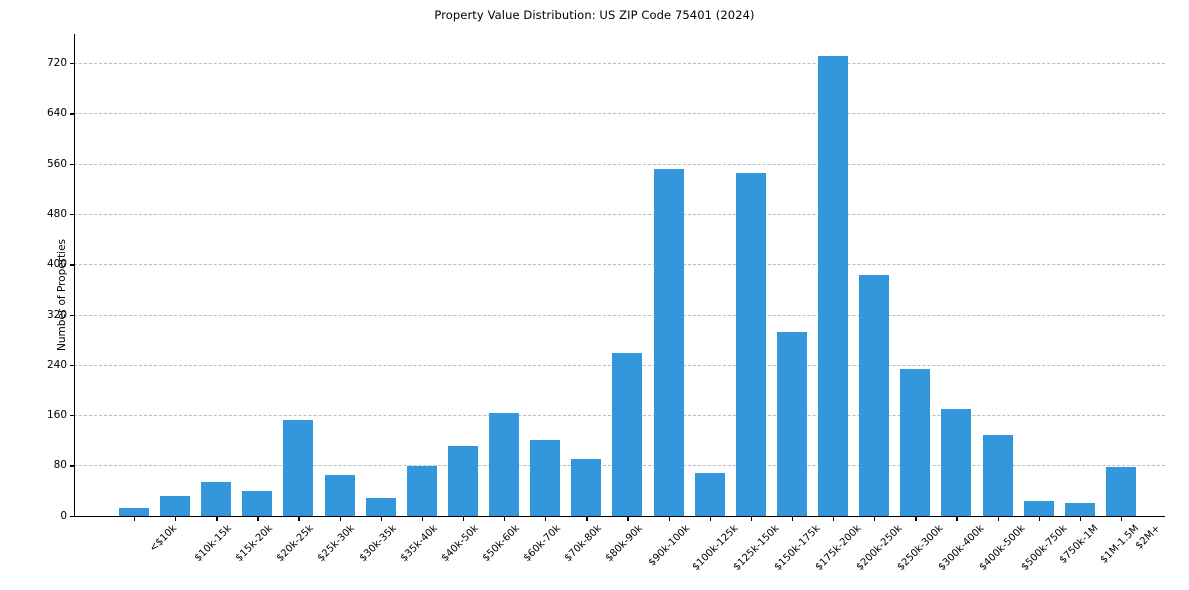 Image resolution: width=1189 pixels, height=590 pixels. Describe the element at coordinates (56, 213) in the screenshot. I see `y-axis-tick-label: 480` at that location.